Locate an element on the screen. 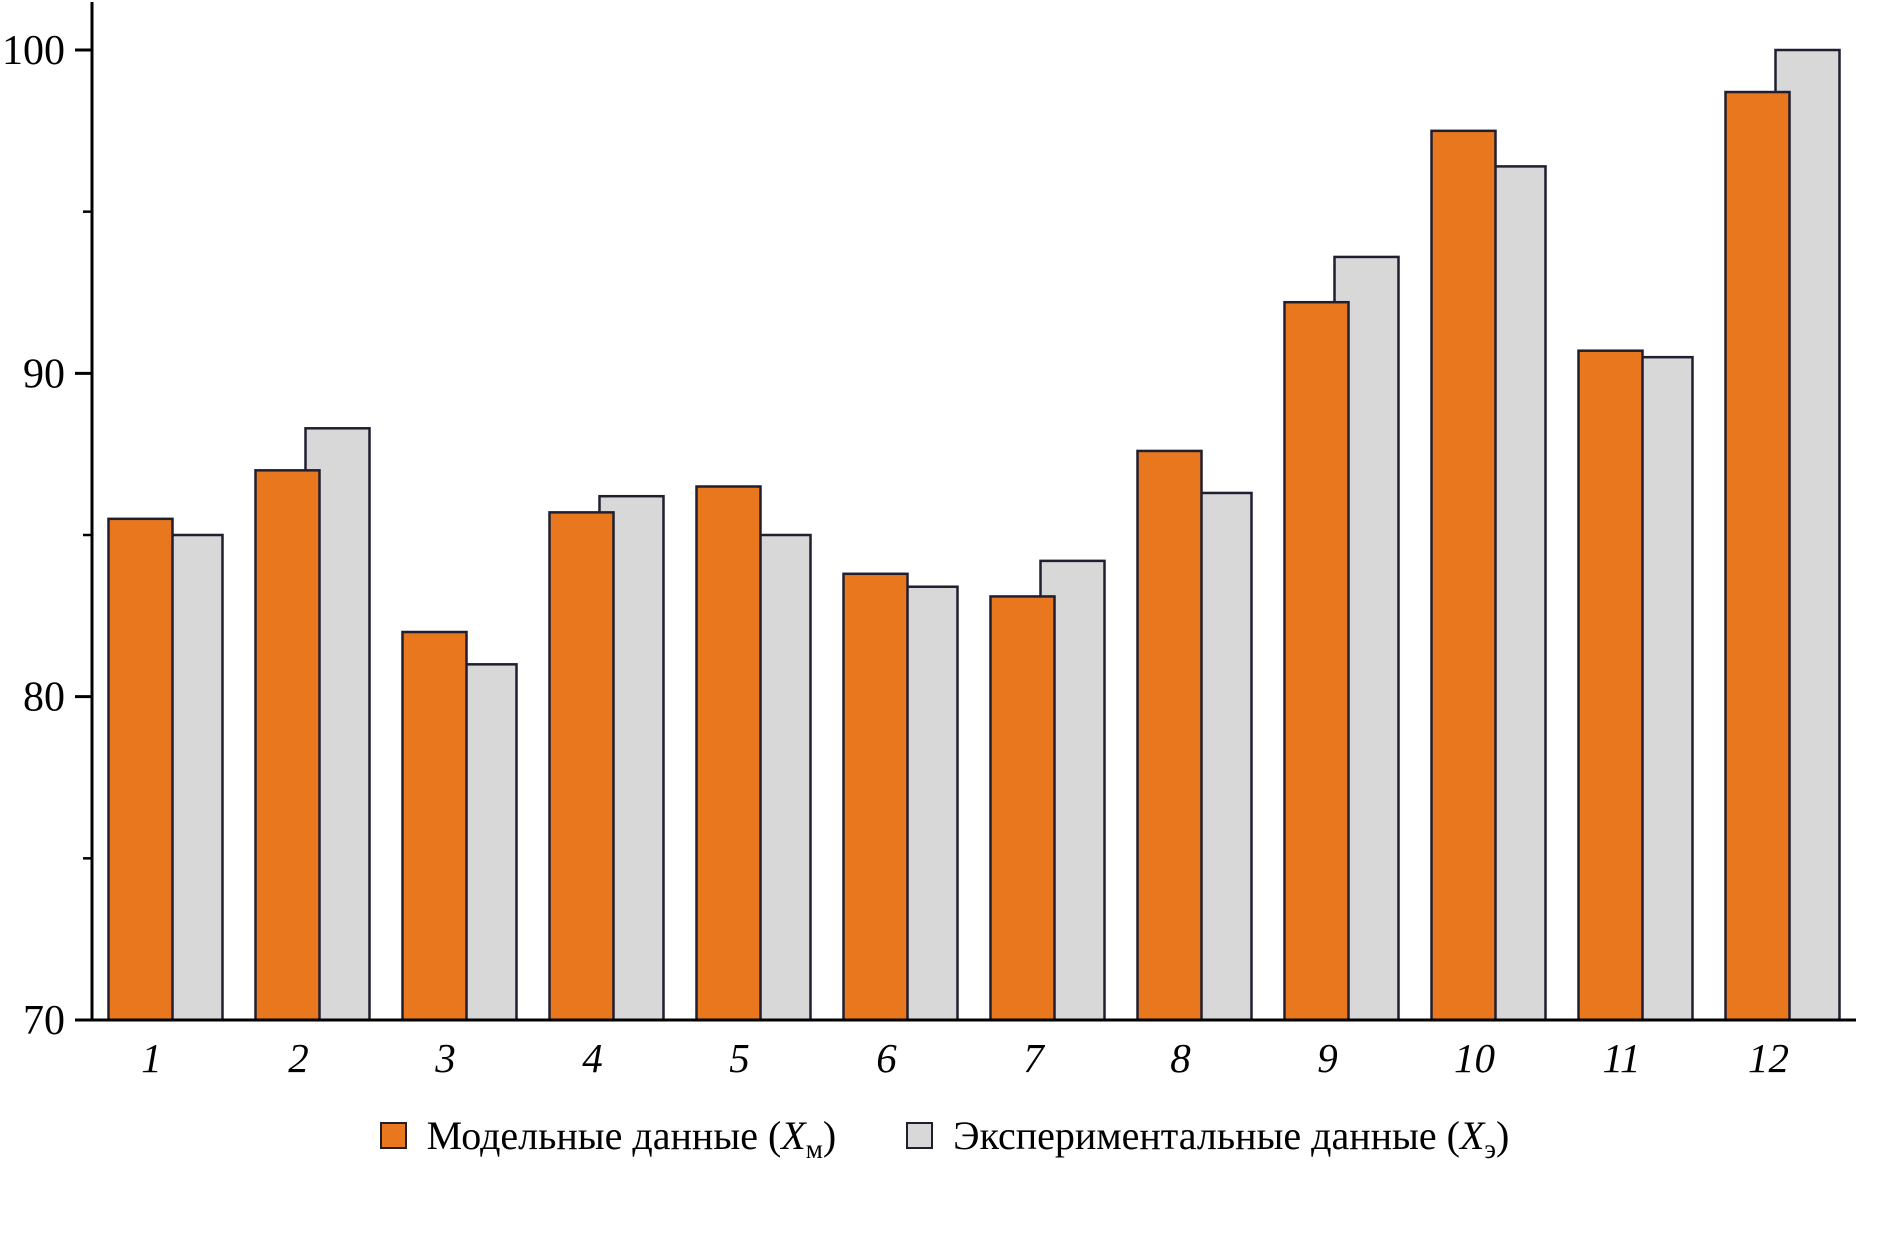 This screenshot has width=1889, height=1240. svg-text: 1 is located at coordinates (151, 1058).